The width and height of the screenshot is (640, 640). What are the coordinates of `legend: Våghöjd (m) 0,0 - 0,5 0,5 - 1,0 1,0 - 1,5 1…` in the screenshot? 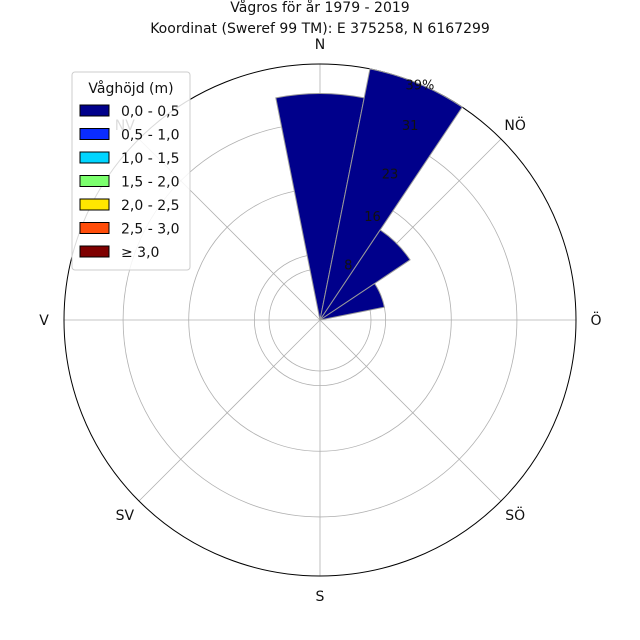 It's located at (131, 171).